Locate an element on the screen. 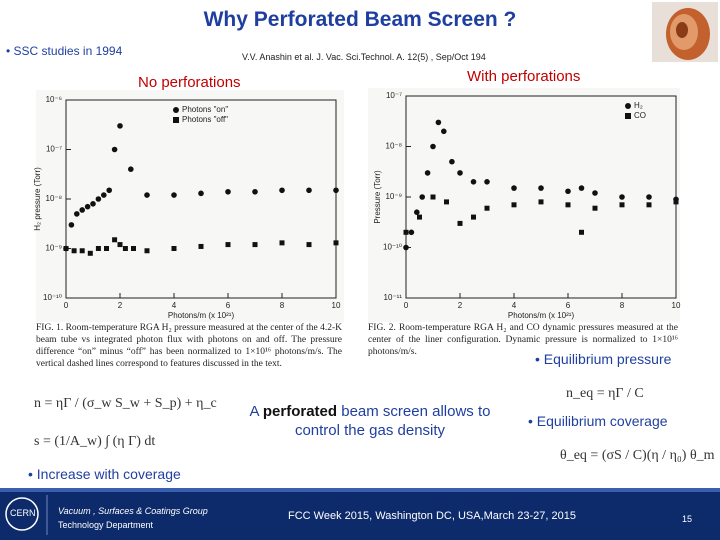  legend-label: H₂ is located at coordinates (638, 105).